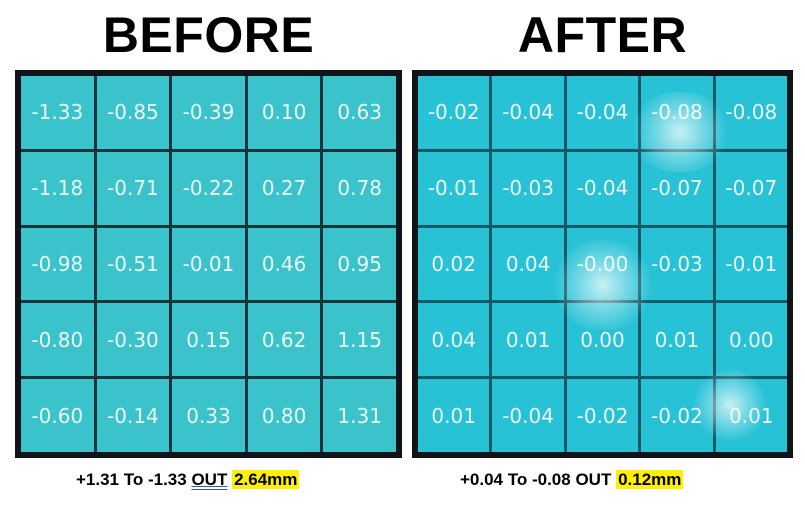 Image resolution: width=805 pixels, height=506 pixels. I want to click on before-out-label: OUT, so click(209, 479).